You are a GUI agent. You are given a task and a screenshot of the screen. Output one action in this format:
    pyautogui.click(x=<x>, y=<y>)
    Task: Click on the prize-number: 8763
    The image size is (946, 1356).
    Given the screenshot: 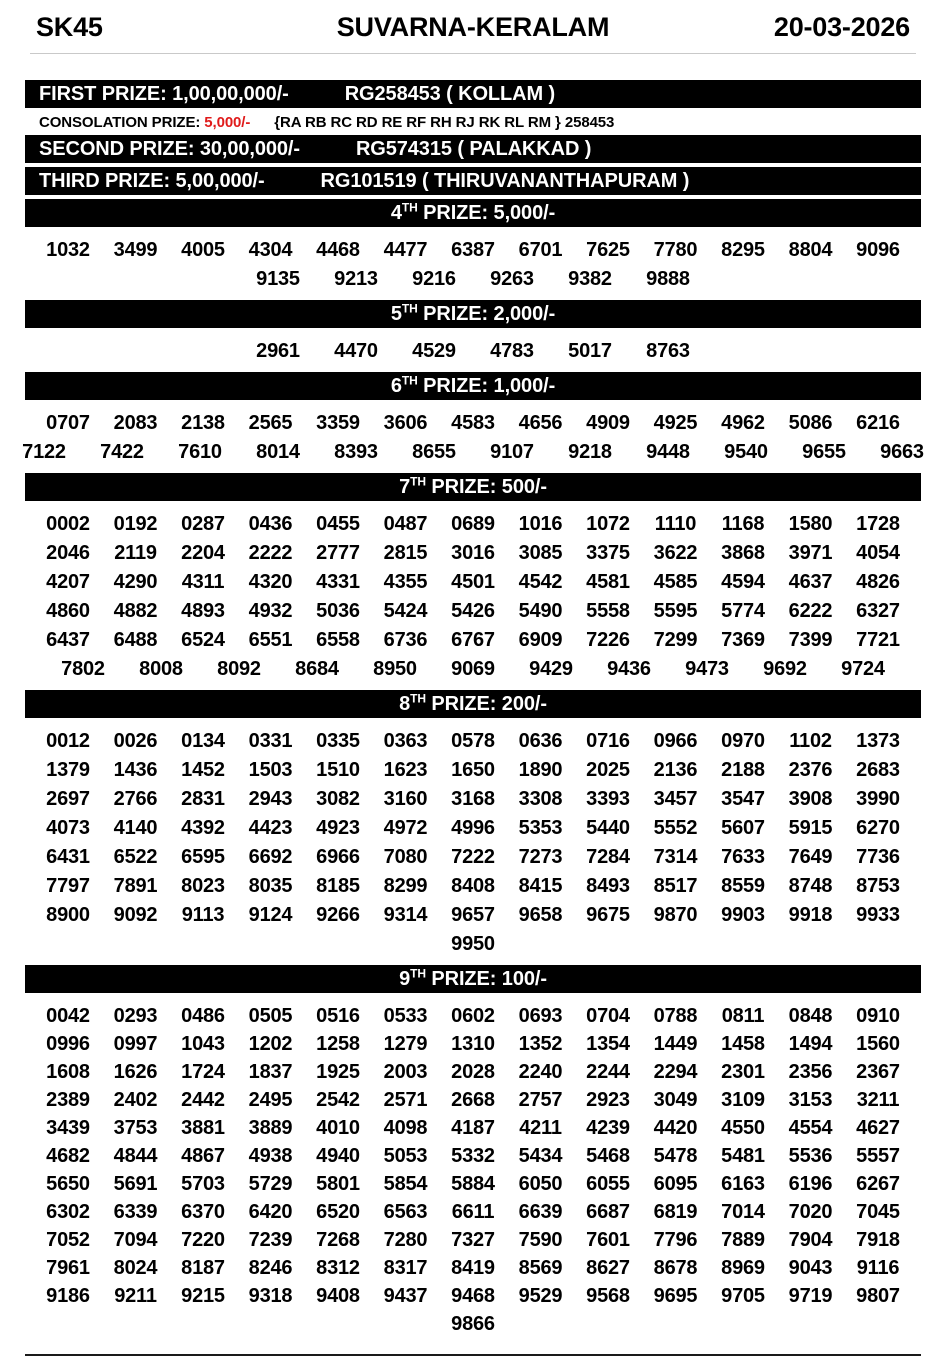 What is the action you would take?
    pyautogui.click(x=668, y=351)
    